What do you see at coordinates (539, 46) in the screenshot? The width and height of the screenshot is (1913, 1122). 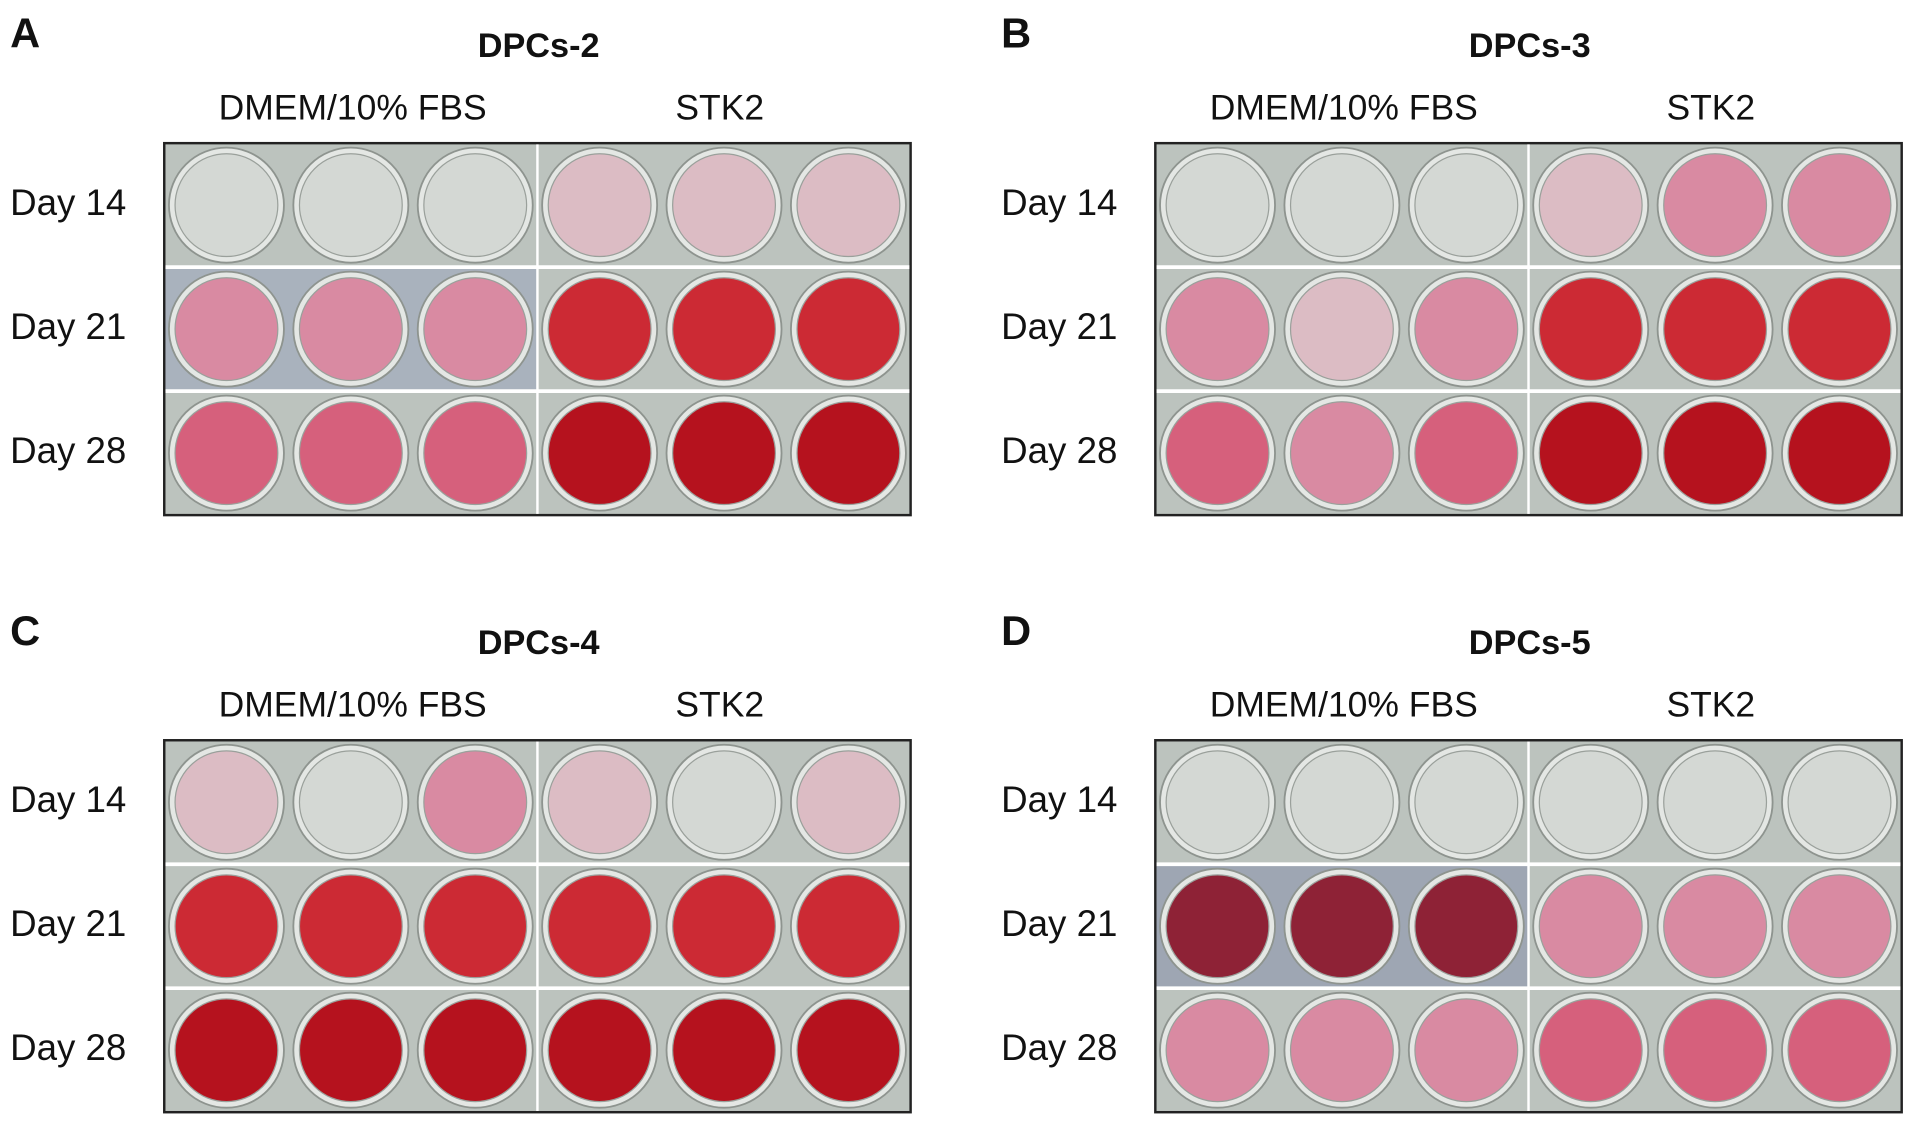 I see `panel-title: DPCs-2` at bounding box center [539, 46].